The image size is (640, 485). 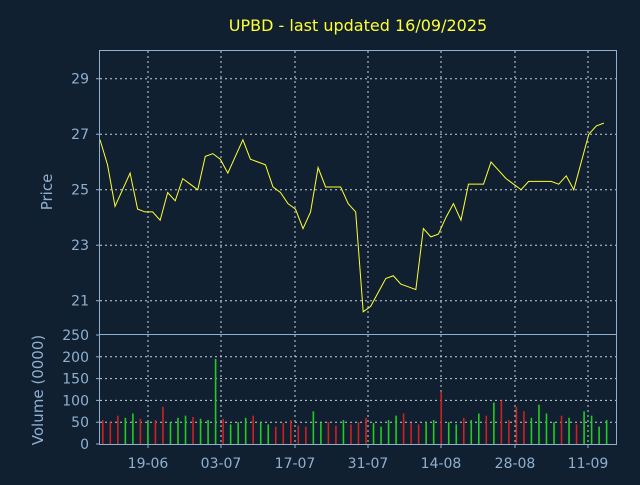 I want to click on price-tick-label: 21, so click(x=80, y=302).